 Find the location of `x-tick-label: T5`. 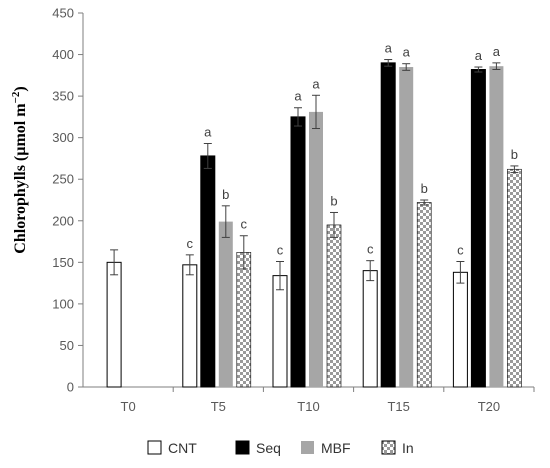

x-tick-label: T5 is located at coordinates (218, 406).